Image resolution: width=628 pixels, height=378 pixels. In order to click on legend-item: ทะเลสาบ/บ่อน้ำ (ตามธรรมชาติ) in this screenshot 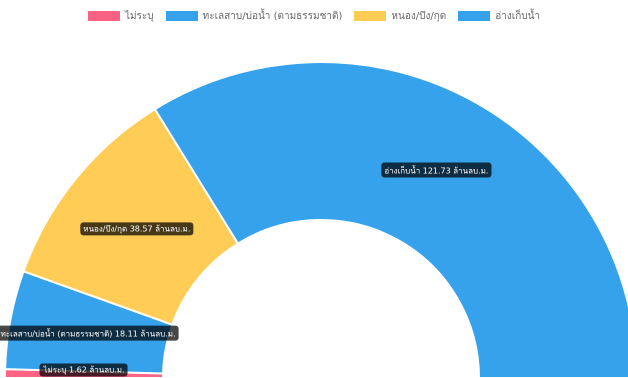, I will do `click(254, 16)`.